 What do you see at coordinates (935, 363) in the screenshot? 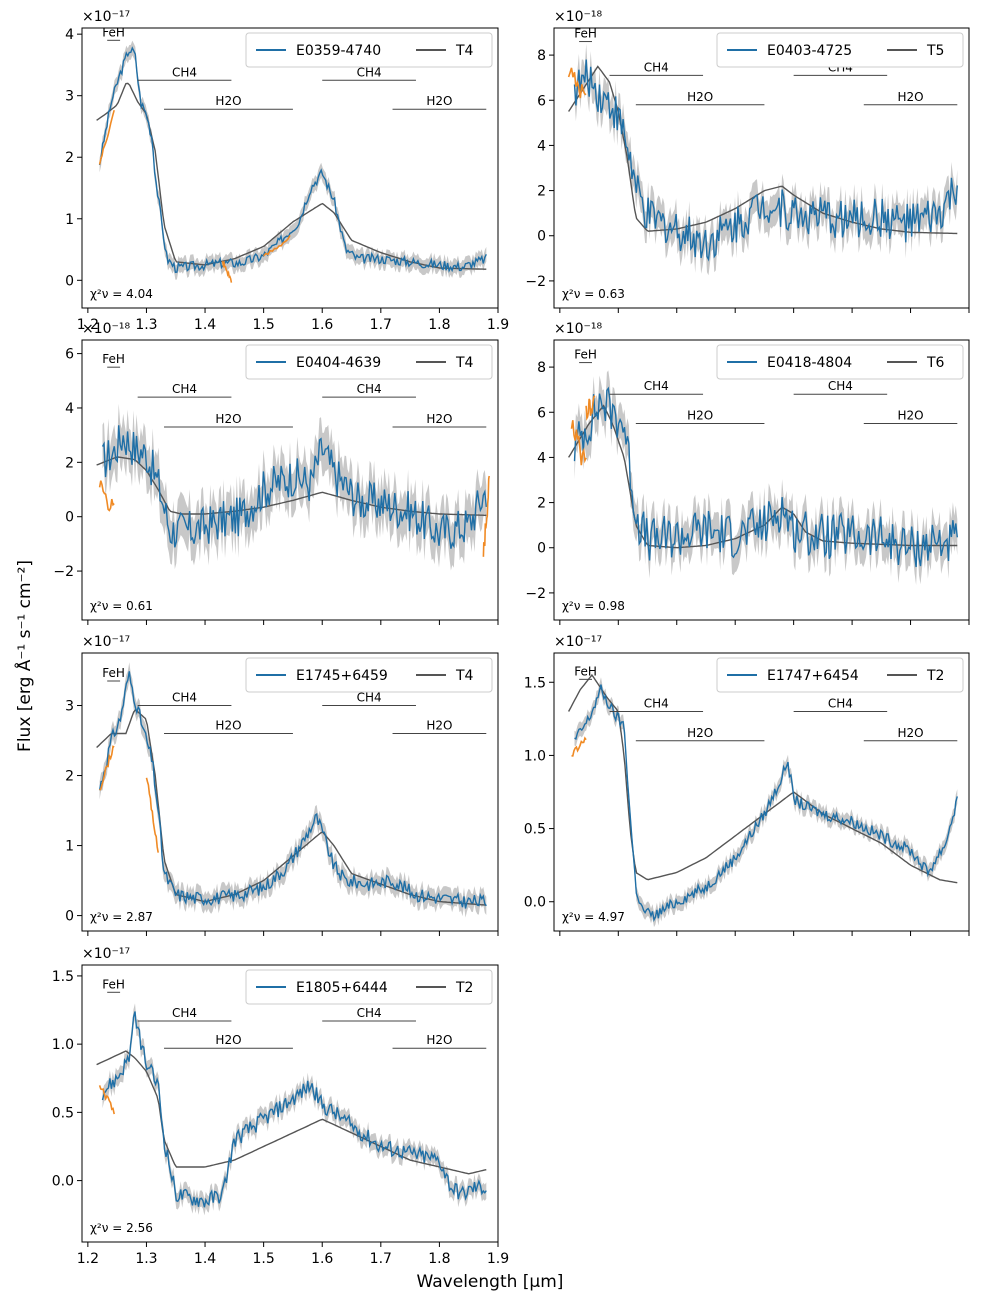
I see `legend-label-template: T6` at bounding box center [935, 363].